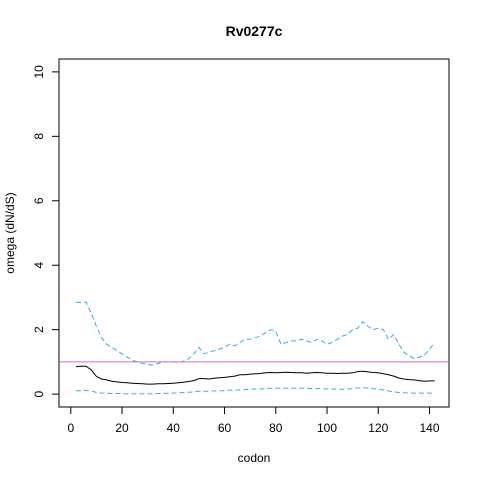  What do you see at coordinates (39, 136) in the screenshot?
I see `y-tick-label: 8` at bounding box center [39, 136].